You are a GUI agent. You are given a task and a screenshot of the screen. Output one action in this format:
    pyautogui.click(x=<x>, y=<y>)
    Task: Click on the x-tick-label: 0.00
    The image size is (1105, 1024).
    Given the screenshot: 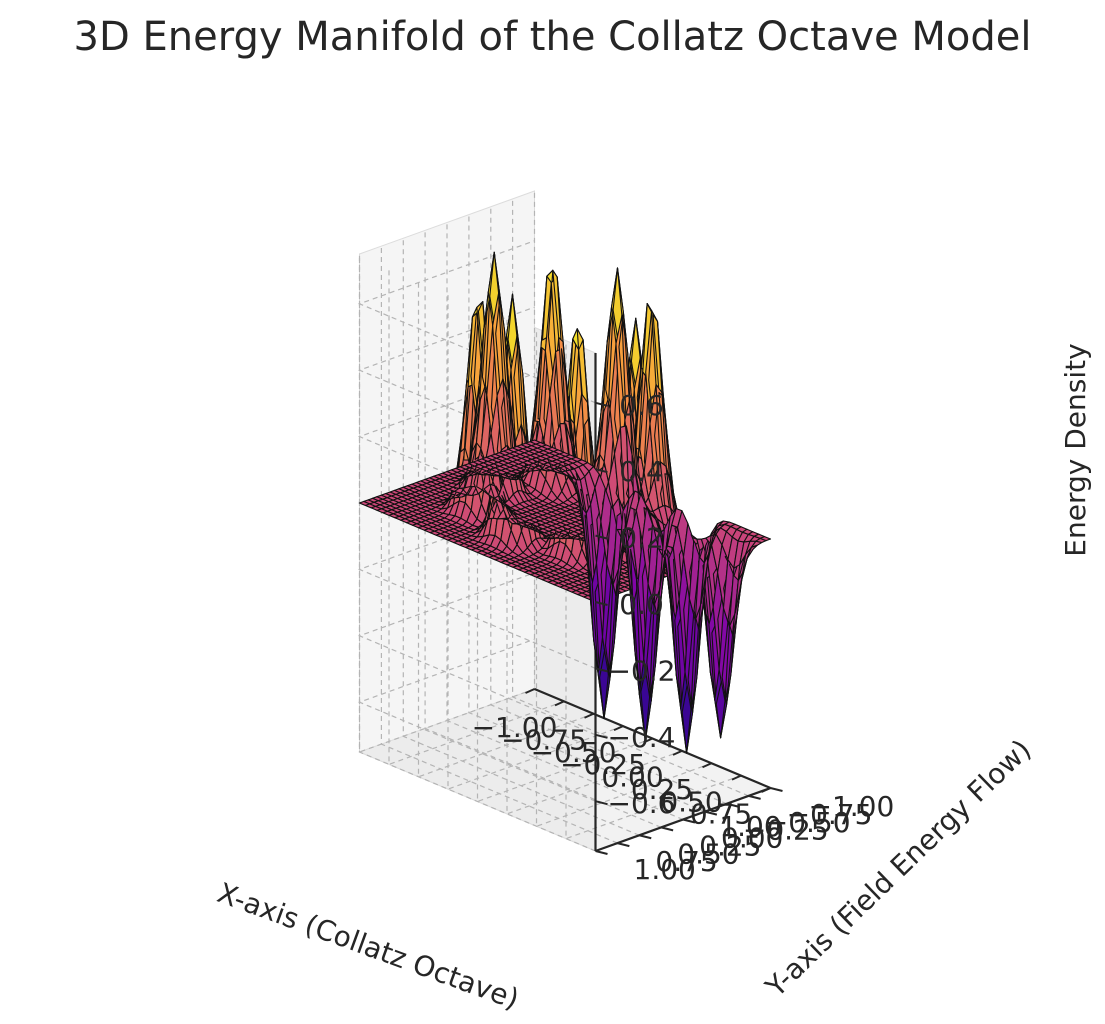 What is the action you would take?
    pyautogui.click(x=632, y=777)
    